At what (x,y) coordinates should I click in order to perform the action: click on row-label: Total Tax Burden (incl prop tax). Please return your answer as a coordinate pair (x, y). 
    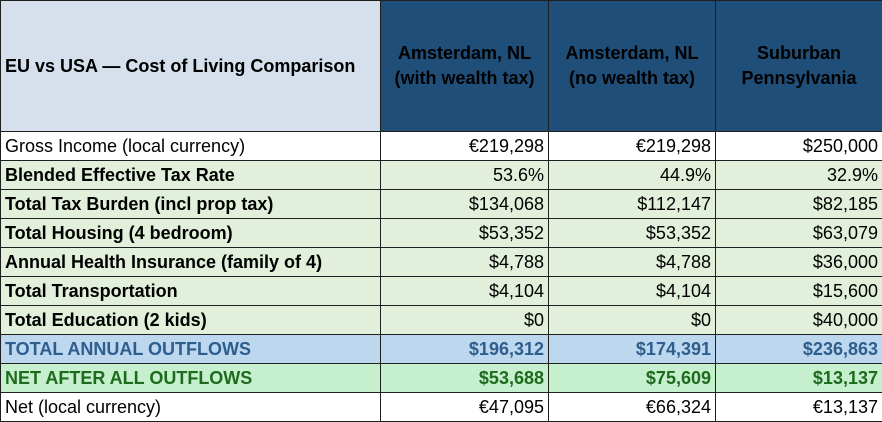
    Looking at the image, I should click on (191, 204).